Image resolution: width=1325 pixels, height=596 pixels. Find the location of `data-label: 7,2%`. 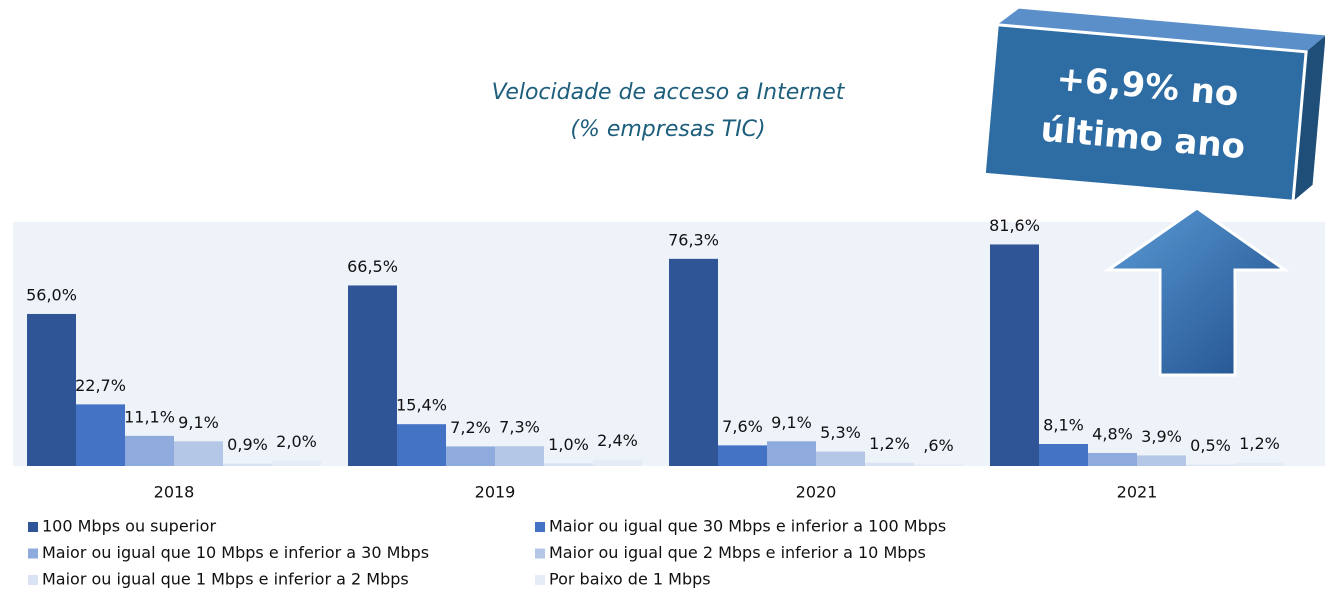

data-label: 7,2% is located at coordinates (470, 427).